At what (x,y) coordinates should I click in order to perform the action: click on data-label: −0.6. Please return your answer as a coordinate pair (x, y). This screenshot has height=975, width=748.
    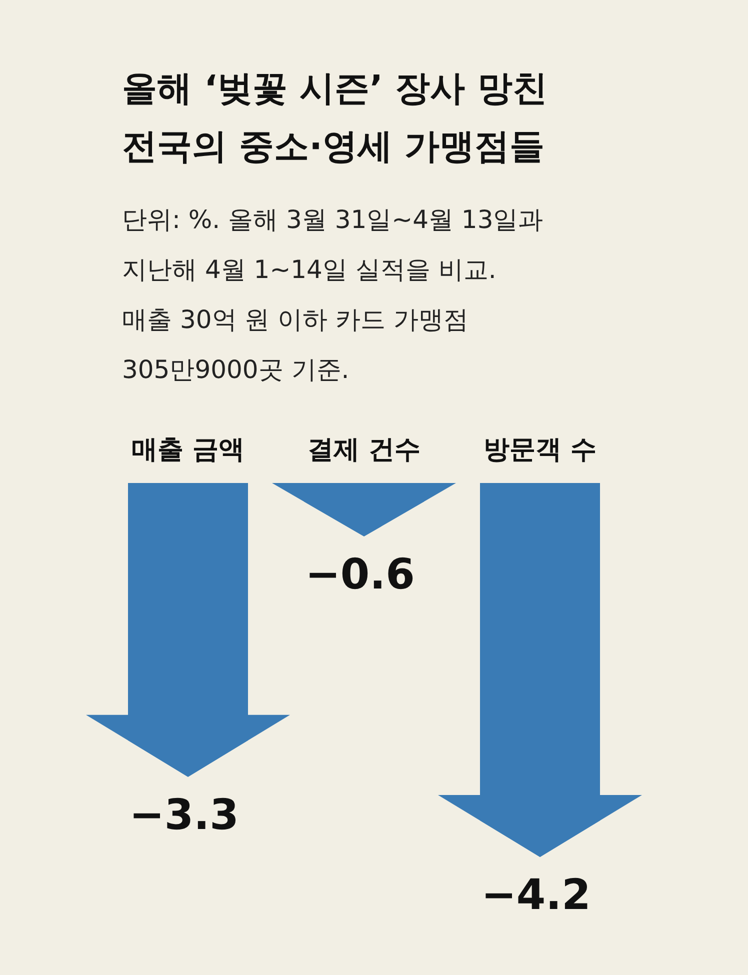
    Looking at the image, I should click on (360, 573).